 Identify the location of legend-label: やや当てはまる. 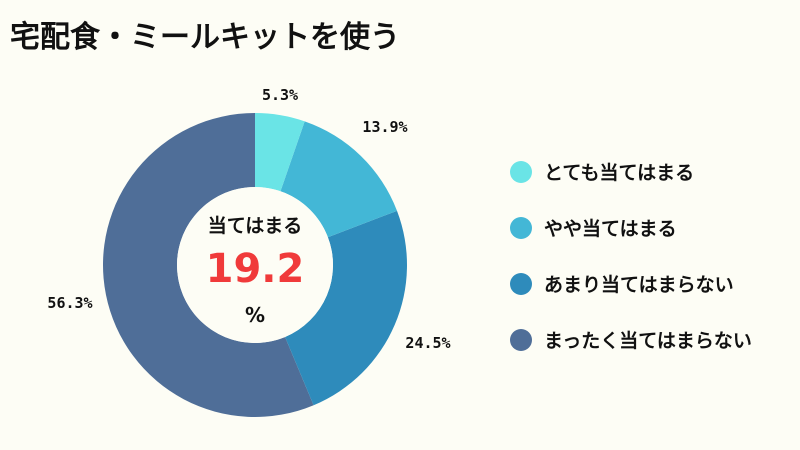
(610, 229).